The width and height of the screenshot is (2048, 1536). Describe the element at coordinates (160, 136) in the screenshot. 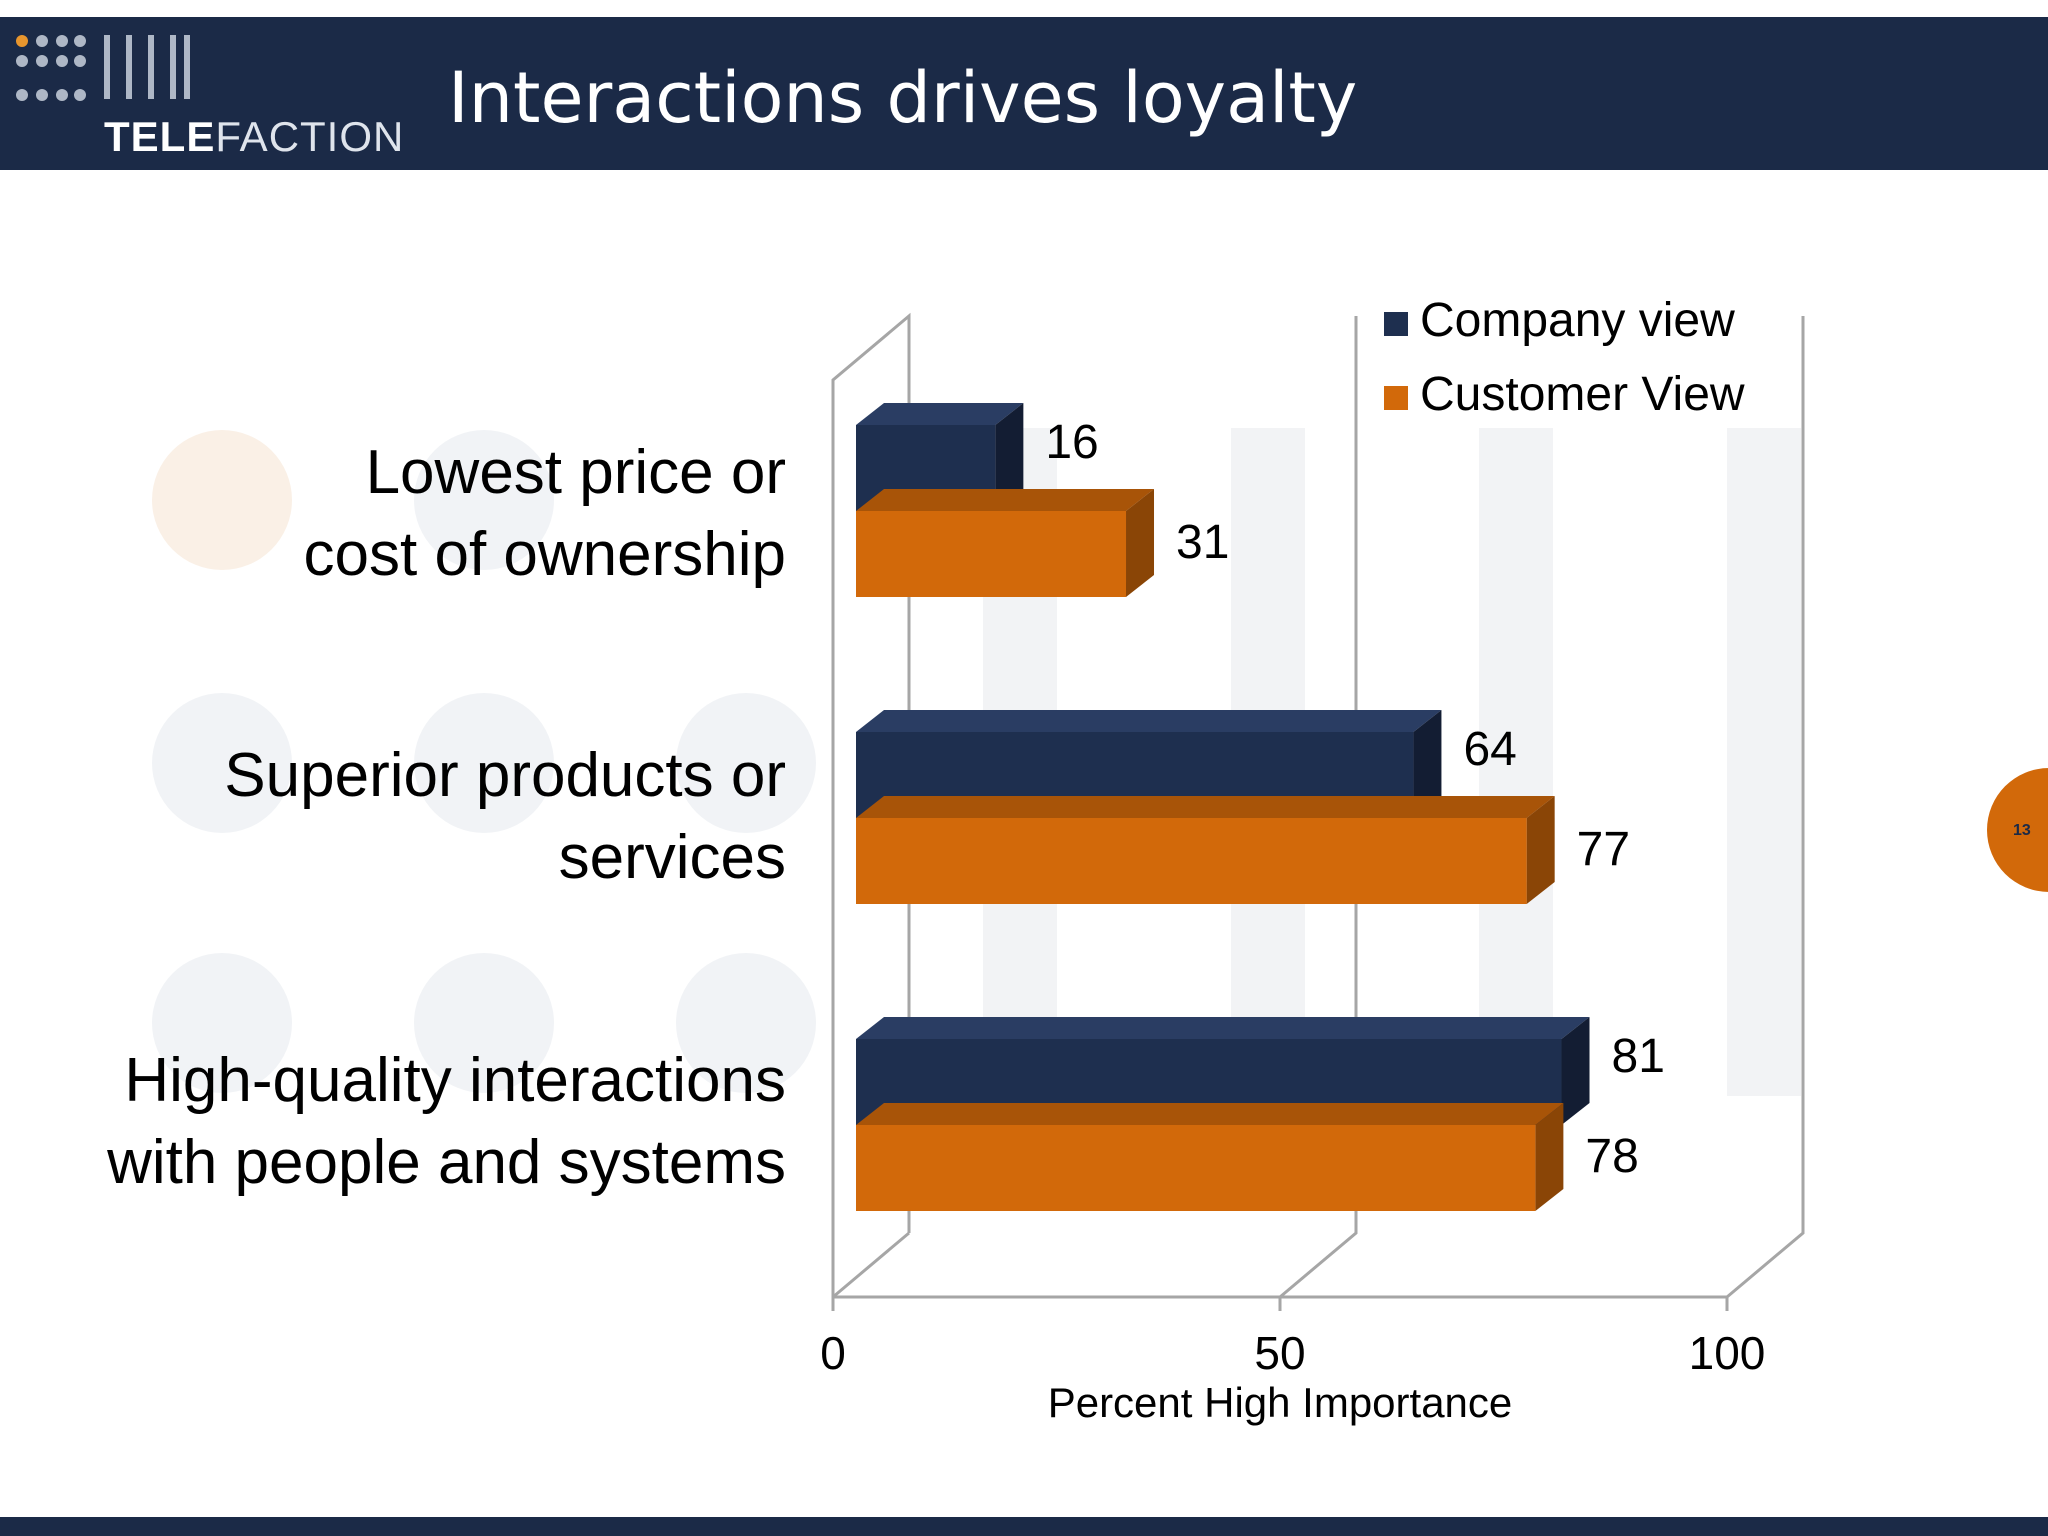

I see `logo-text-bold: TELE` at that location.